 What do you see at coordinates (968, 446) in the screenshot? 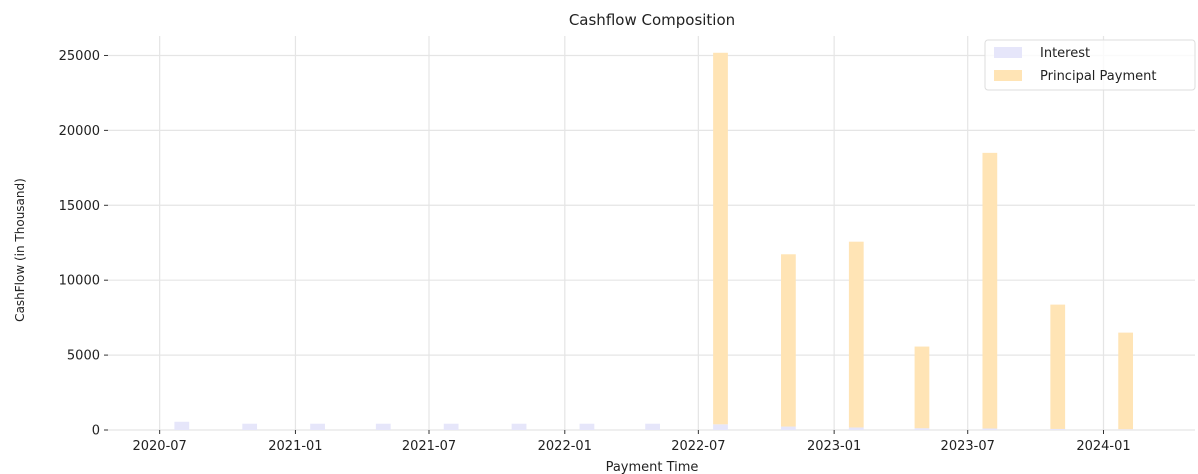
I see `x-tick-label: 2023-07` at bounding box center [968, 446].